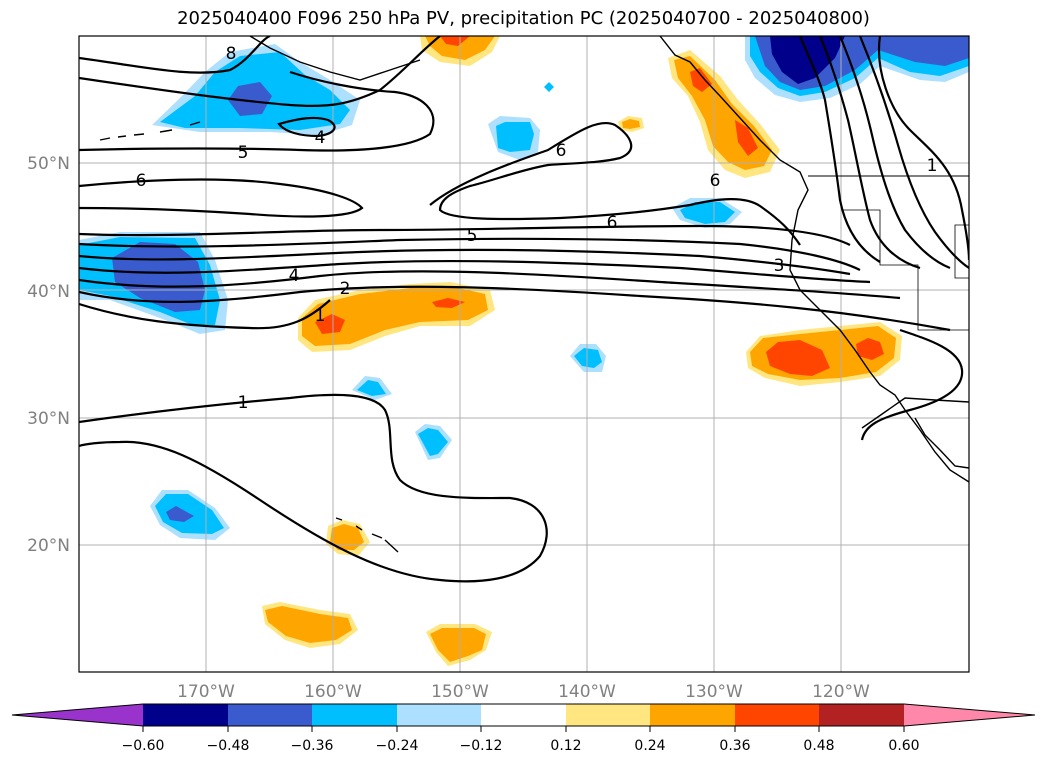 The image size is (1047, 765). What do you see at coordinates (231, 54) in the screenshot?
I see `contour-label: 8` at bounding box center [231, 54].